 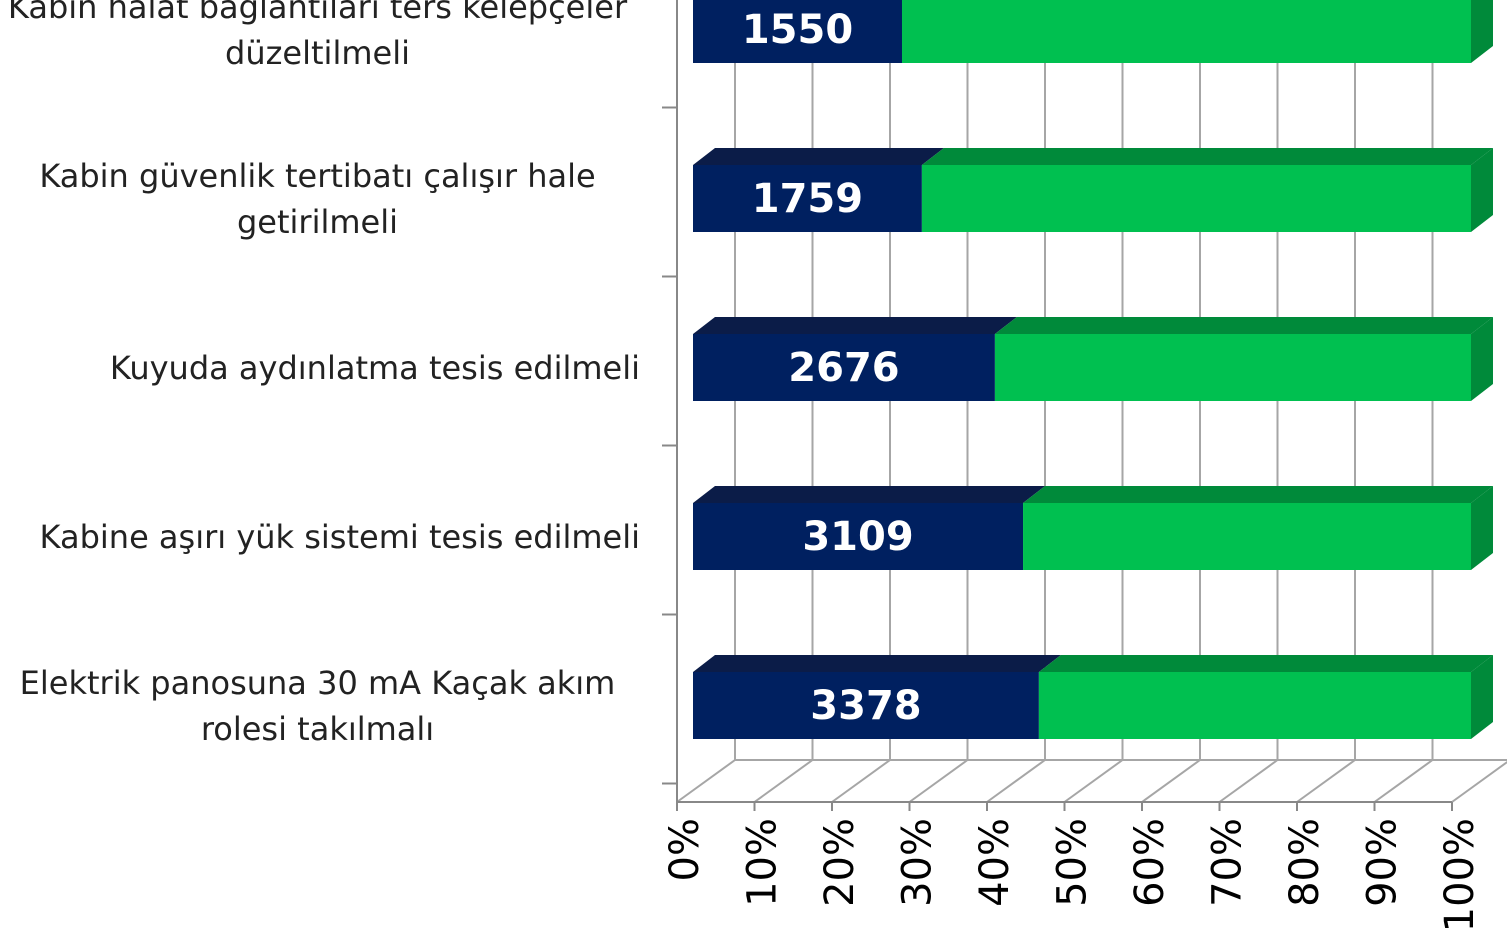 What do you see at coordinates (339, 537) in the screenshot?
I see `y-tick-label: Kabine aşırı yük sistemi tesis edilmeli` at bounding box center [339, 537].